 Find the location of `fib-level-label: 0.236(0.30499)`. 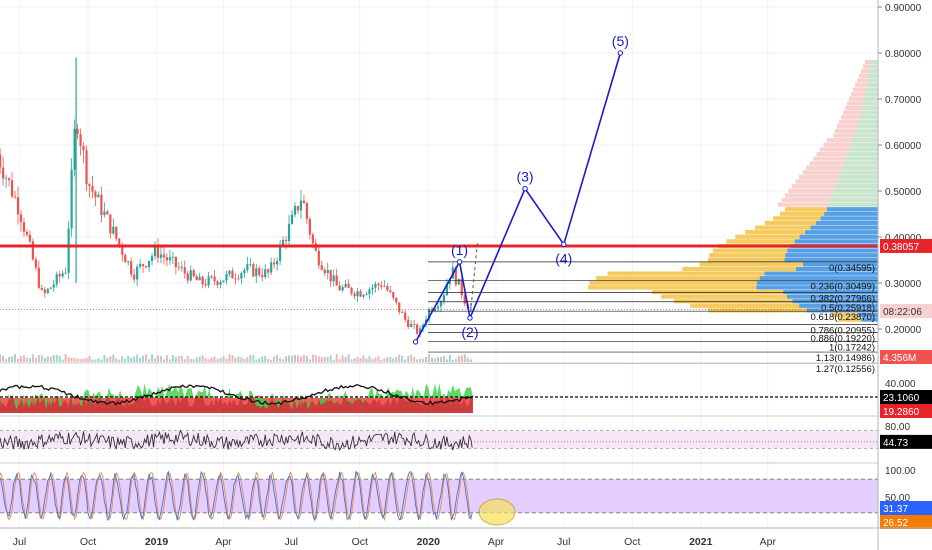

fib-level-label: 0.236(0.30499) is located at coordinates (843, 287).